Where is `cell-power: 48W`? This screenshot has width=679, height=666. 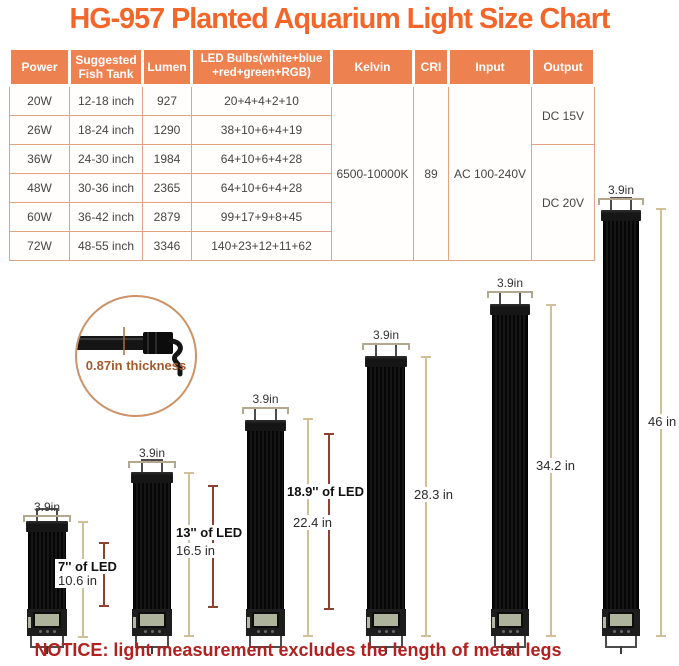 cell-power: 48W is located at coordinates (39, 188).